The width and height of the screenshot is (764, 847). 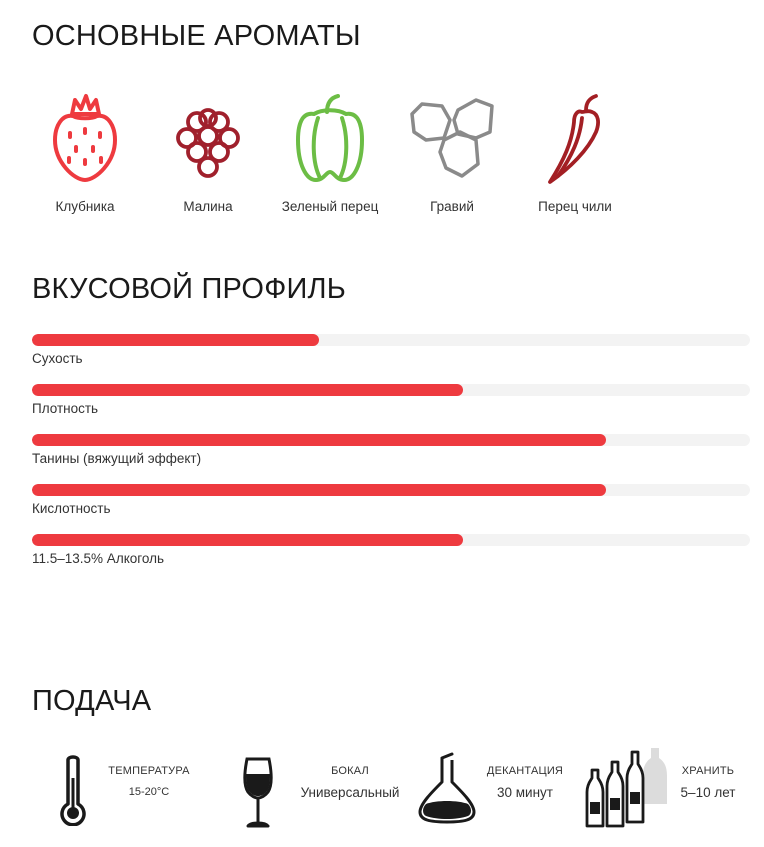 What do you see at coordinates (350, 792) in the screenshot?
I see `serving-value: Универсальный` at bounding box center [350, 792].